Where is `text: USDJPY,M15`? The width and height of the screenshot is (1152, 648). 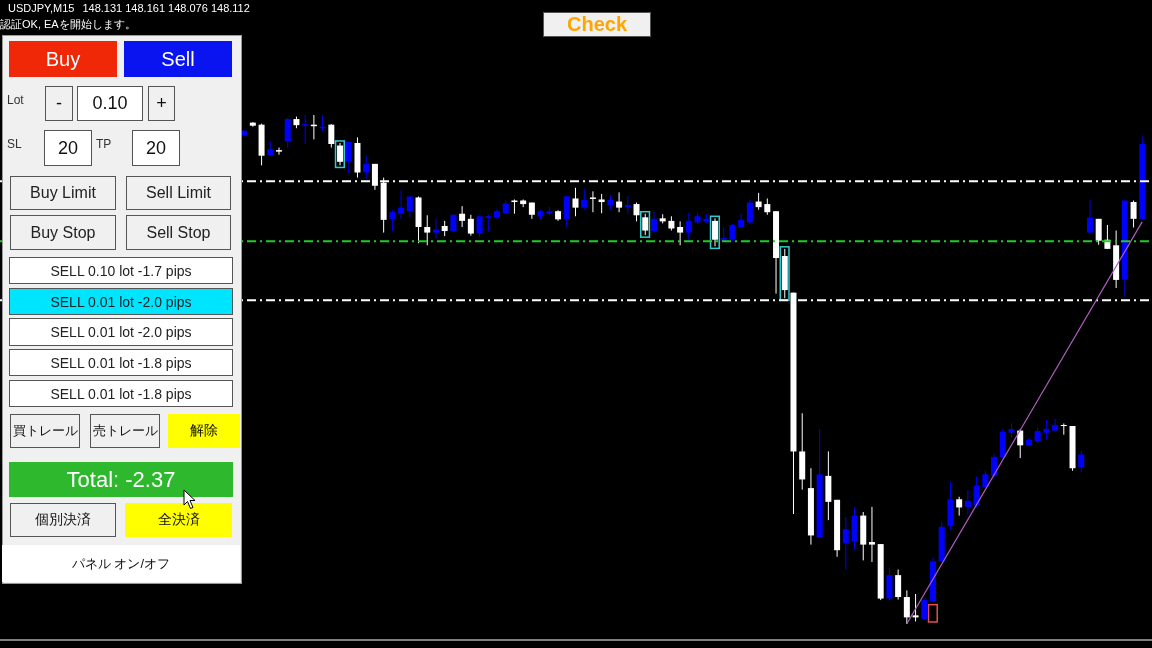 text: USDJPY,M15 is located at coordinates (41, 8).